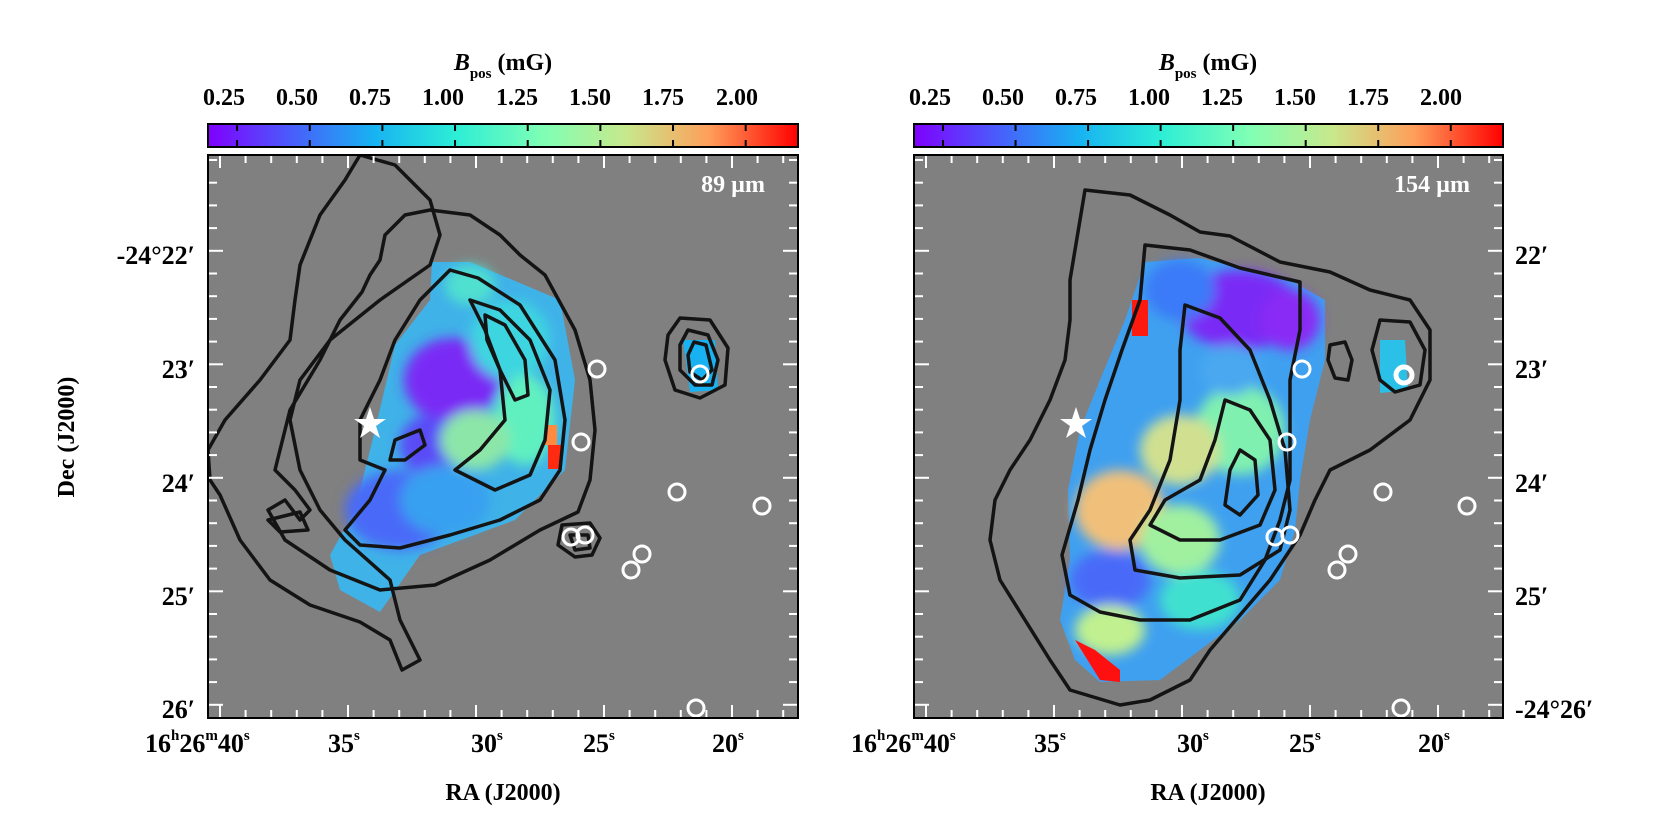 The image size is (1661, 830). What do you see at coordinates (666, 538) in the screenshot?
I see `yso-markers-left` at bounding box center [666, 538].